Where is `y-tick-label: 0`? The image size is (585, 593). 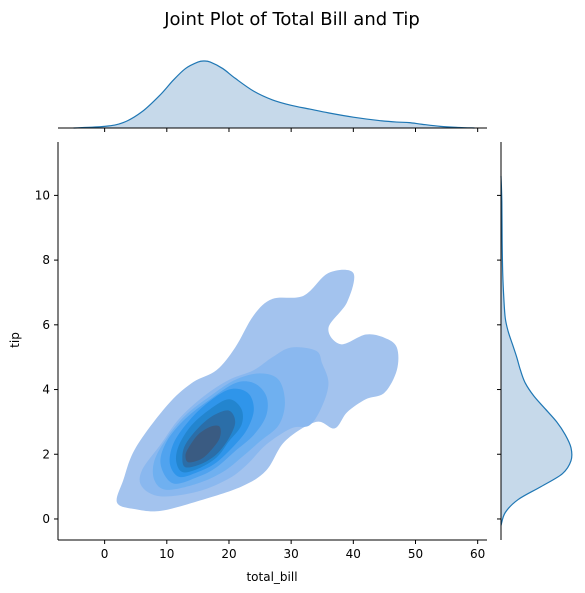
y-tick-label: 0 is located at coordinates (46, 519).